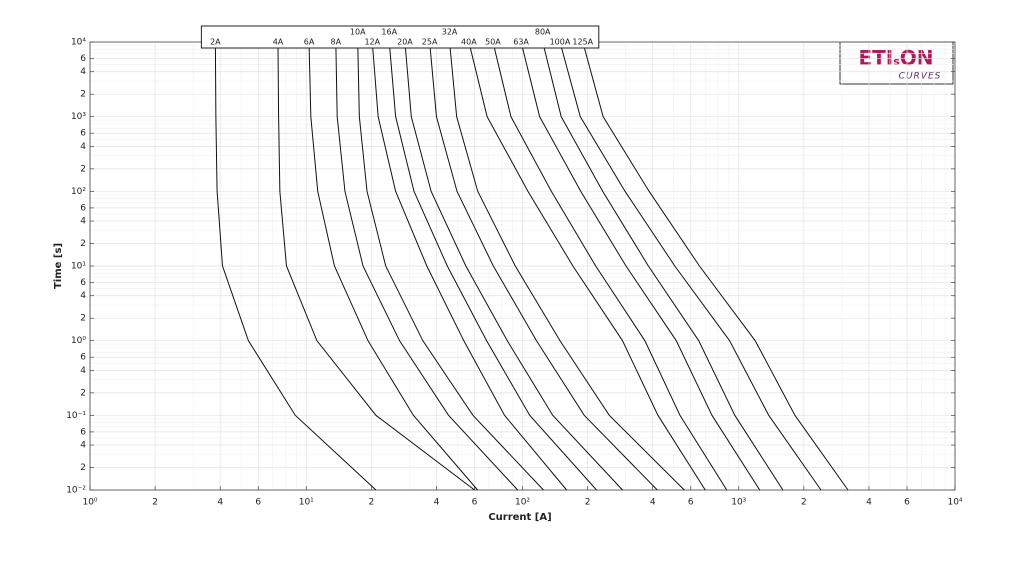  I want to click on y-tick-label: 10⁴, so click(78, 43).